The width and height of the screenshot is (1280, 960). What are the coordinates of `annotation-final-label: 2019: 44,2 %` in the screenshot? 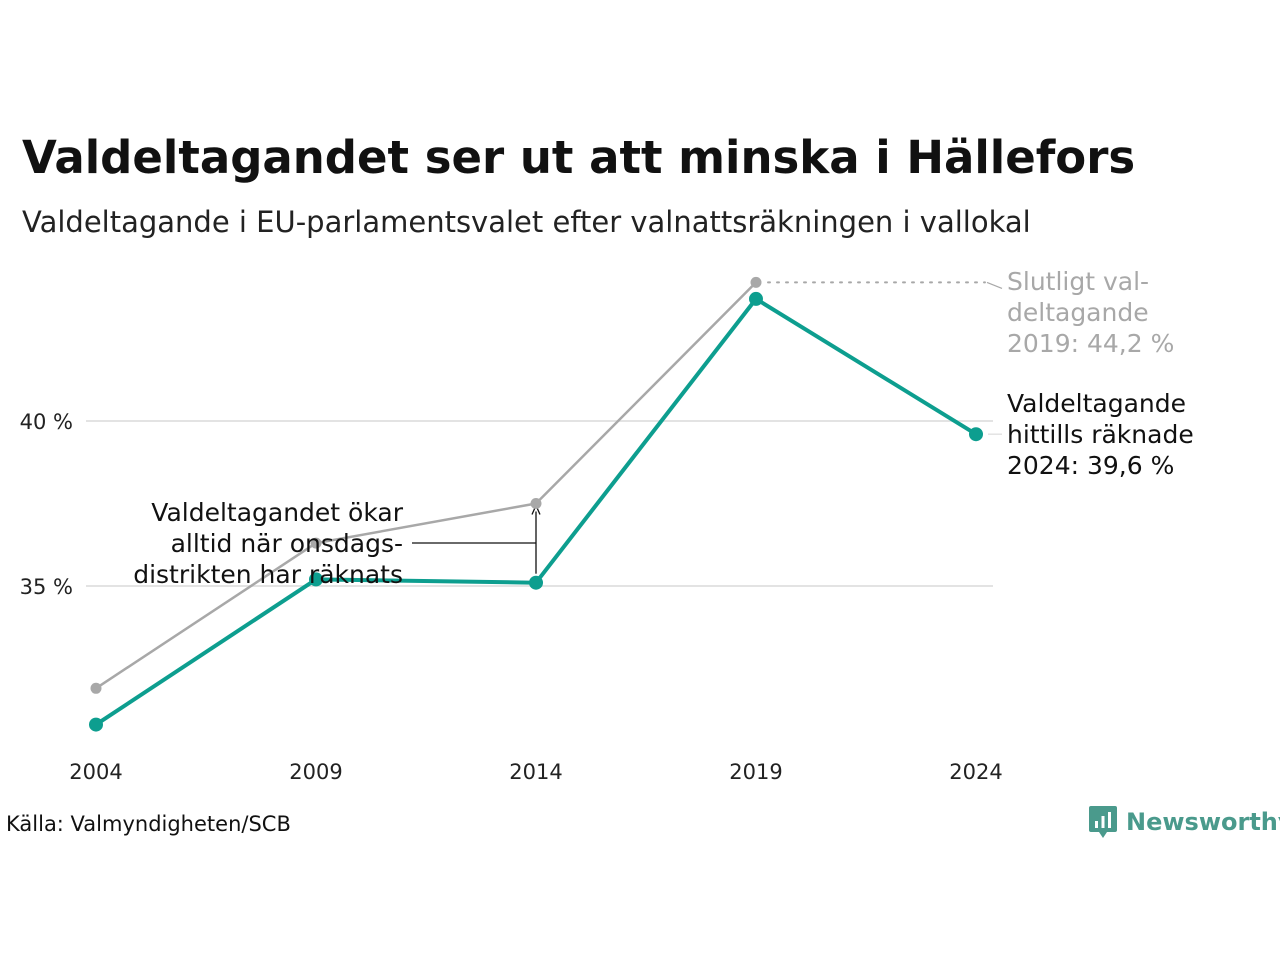 It's located at (1090, 343).